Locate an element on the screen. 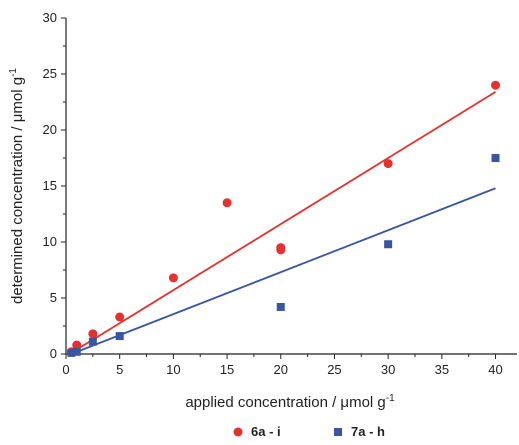  y-tick-label: 10 is located at coordinates (50, 241).